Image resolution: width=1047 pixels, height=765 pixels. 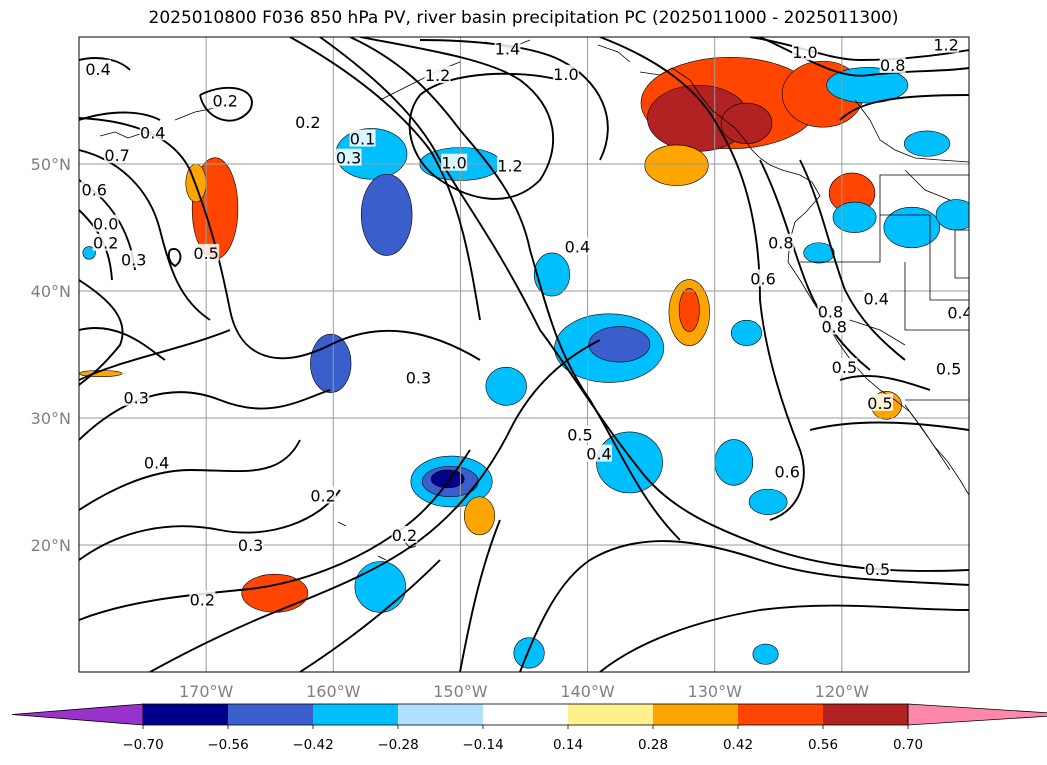 I want to click on colorbar-extend-low, so click(x=77, y=714).